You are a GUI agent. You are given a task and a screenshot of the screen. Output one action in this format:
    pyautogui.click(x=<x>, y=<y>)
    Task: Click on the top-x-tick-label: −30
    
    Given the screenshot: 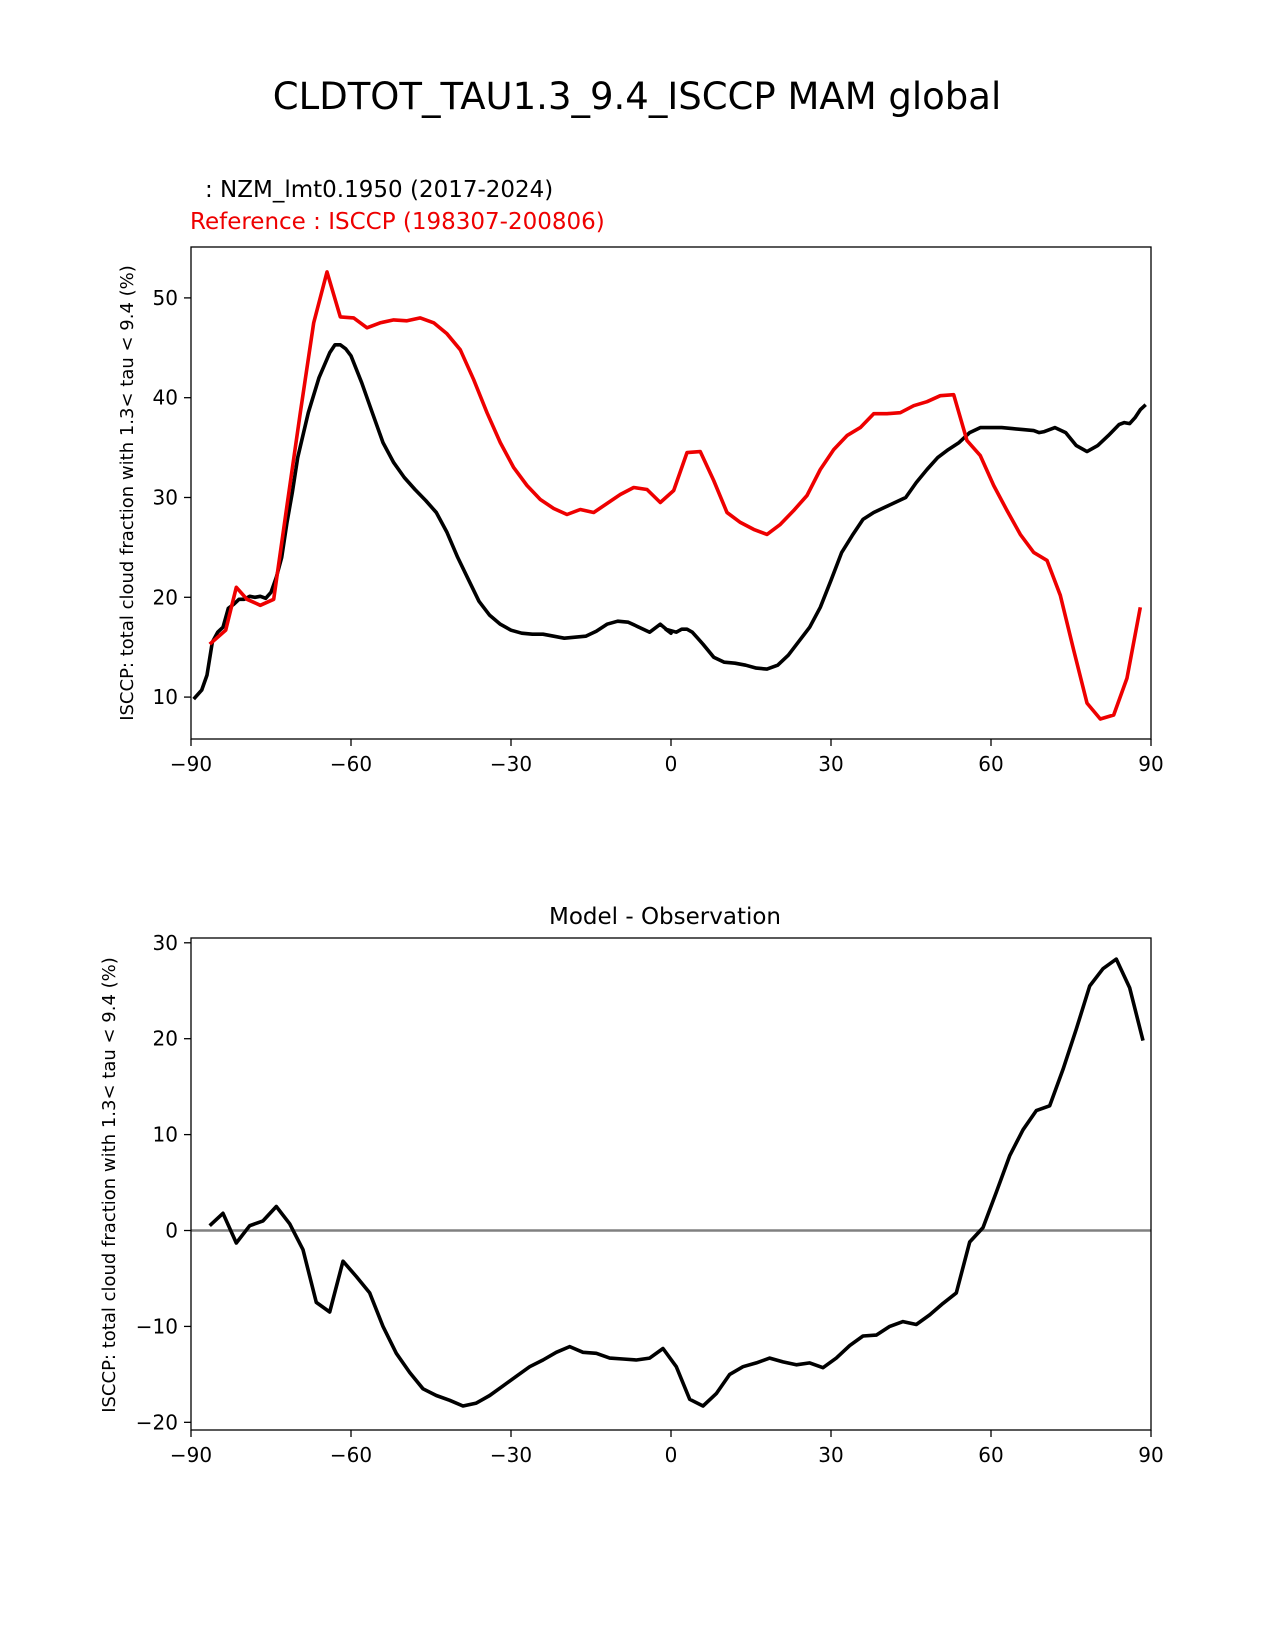 What is the action you would take?
    pyautogui.click(x=511, y=764)
    